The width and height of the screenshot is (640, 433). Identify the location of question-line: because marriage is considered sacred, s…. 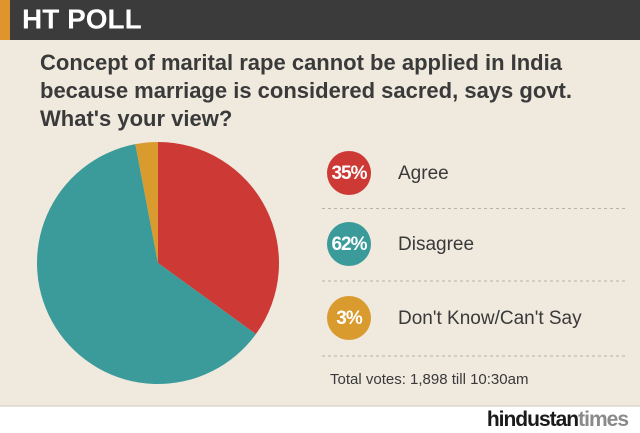
(306, 90).